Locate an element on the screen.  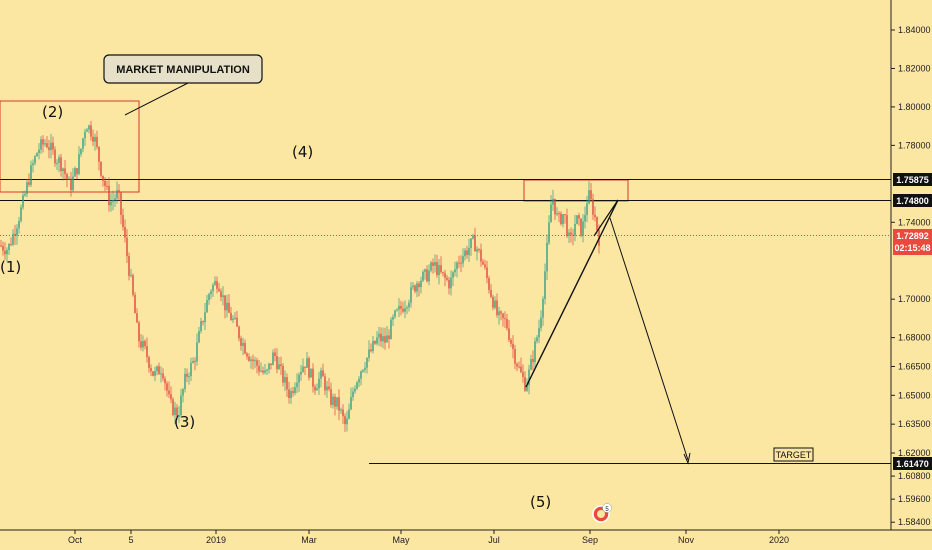
callout-box is located at coordinates (183, 69).